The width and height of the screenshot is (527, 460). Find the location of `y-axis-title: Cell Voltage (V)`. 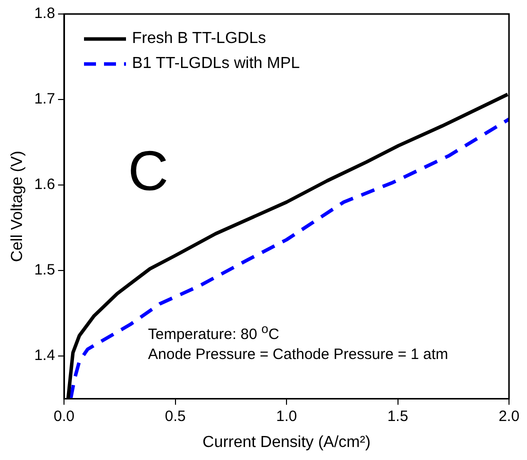

y-axis-title: Cell Voltage (V) is located at coordinates (17, 206).